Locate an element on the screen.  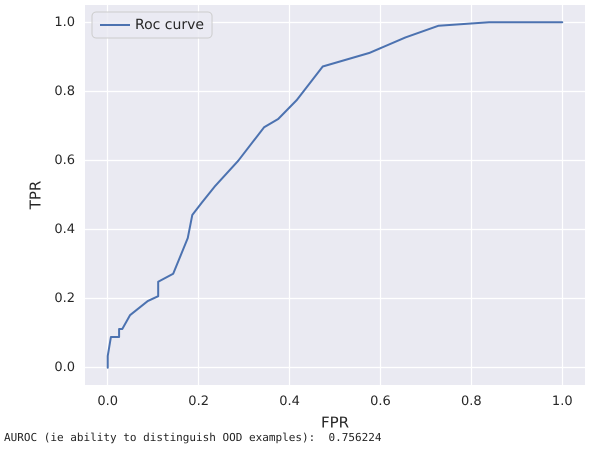
x-tick-label: 0.0 is located at coordinates (107, 401).